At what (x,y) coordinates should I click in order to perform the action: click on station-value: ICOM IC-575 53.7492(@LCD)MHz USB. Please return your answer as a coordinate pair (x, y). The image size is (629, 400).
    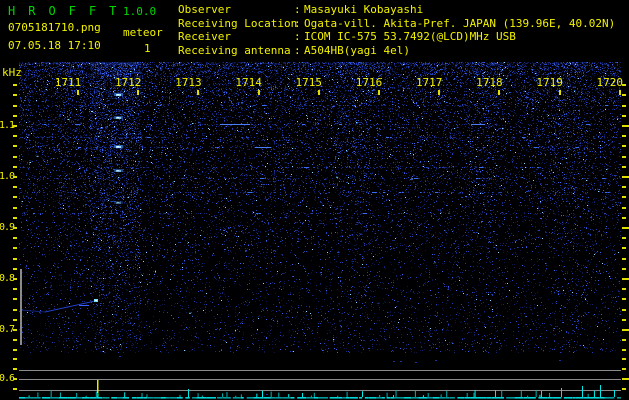
    Looking at the image, I should click on (410, 36).